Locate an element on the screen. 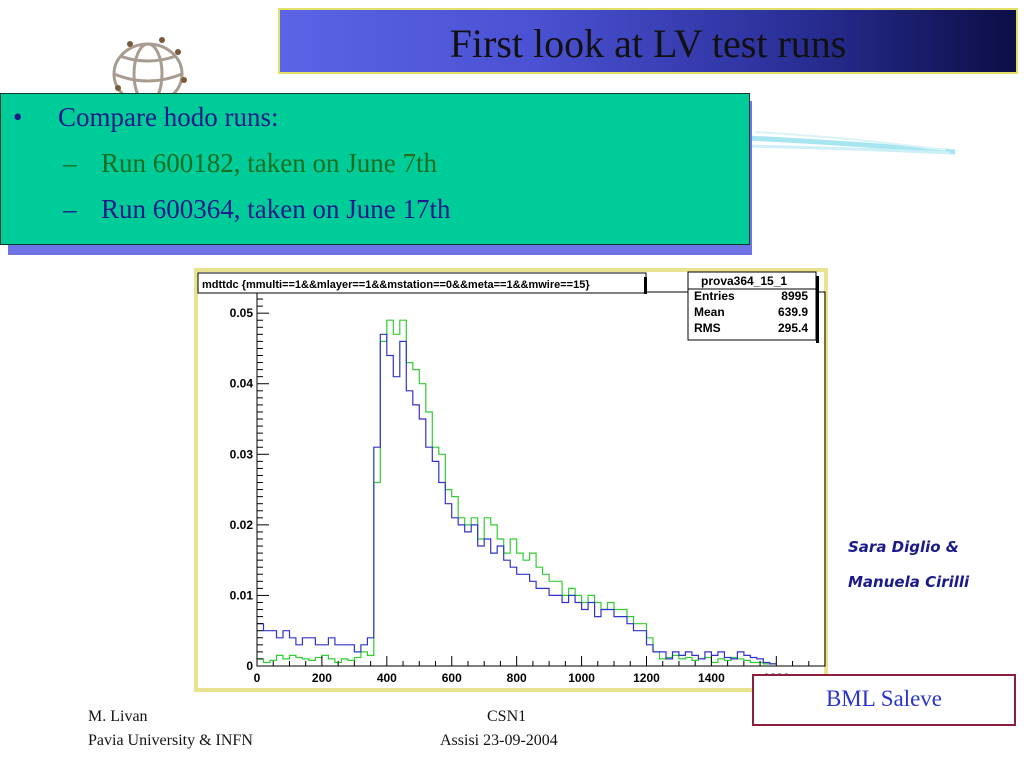 This screenshot has width=1024, height=768. stats-name: prova364_15_1 is located at coordinates (744, 281).